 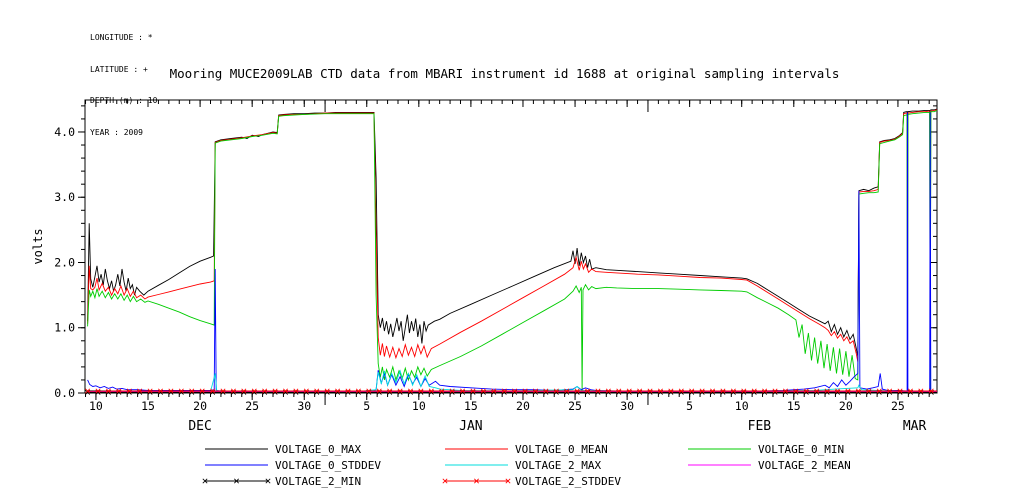 I want to click on legend-label: VOLTAGE_2_MIN, so click(x=318, y=481).